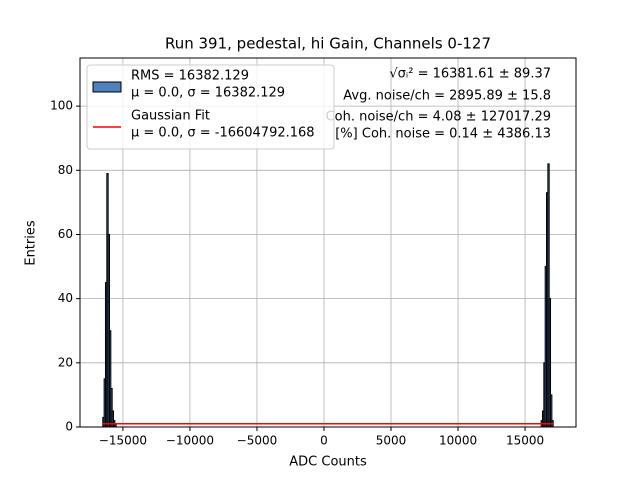  Describe the element at coordinates (208, 93) in the screenshot. I see `legend-detail: μ = 0.0, σ = 16382.129` at that location.